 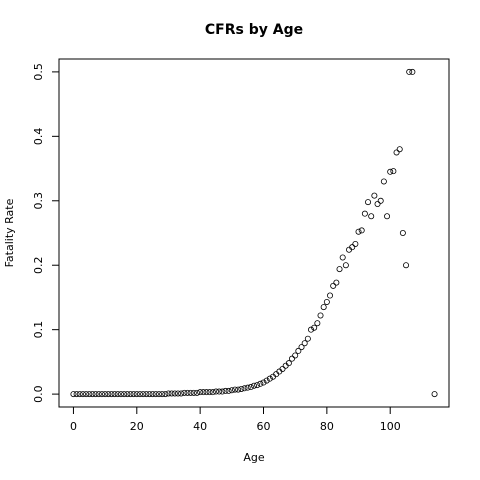 What do you see at coordinates (38, 201) in the screenshot?
I see `y-tick-label: 0.3` at bounding box center [38, 201].